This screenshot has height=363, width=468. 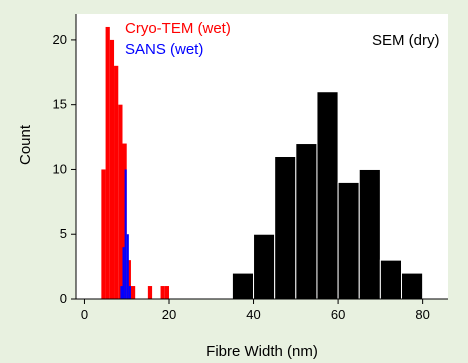 I want to click on y-tick-label-5: 5, so click(x=63, y=233).